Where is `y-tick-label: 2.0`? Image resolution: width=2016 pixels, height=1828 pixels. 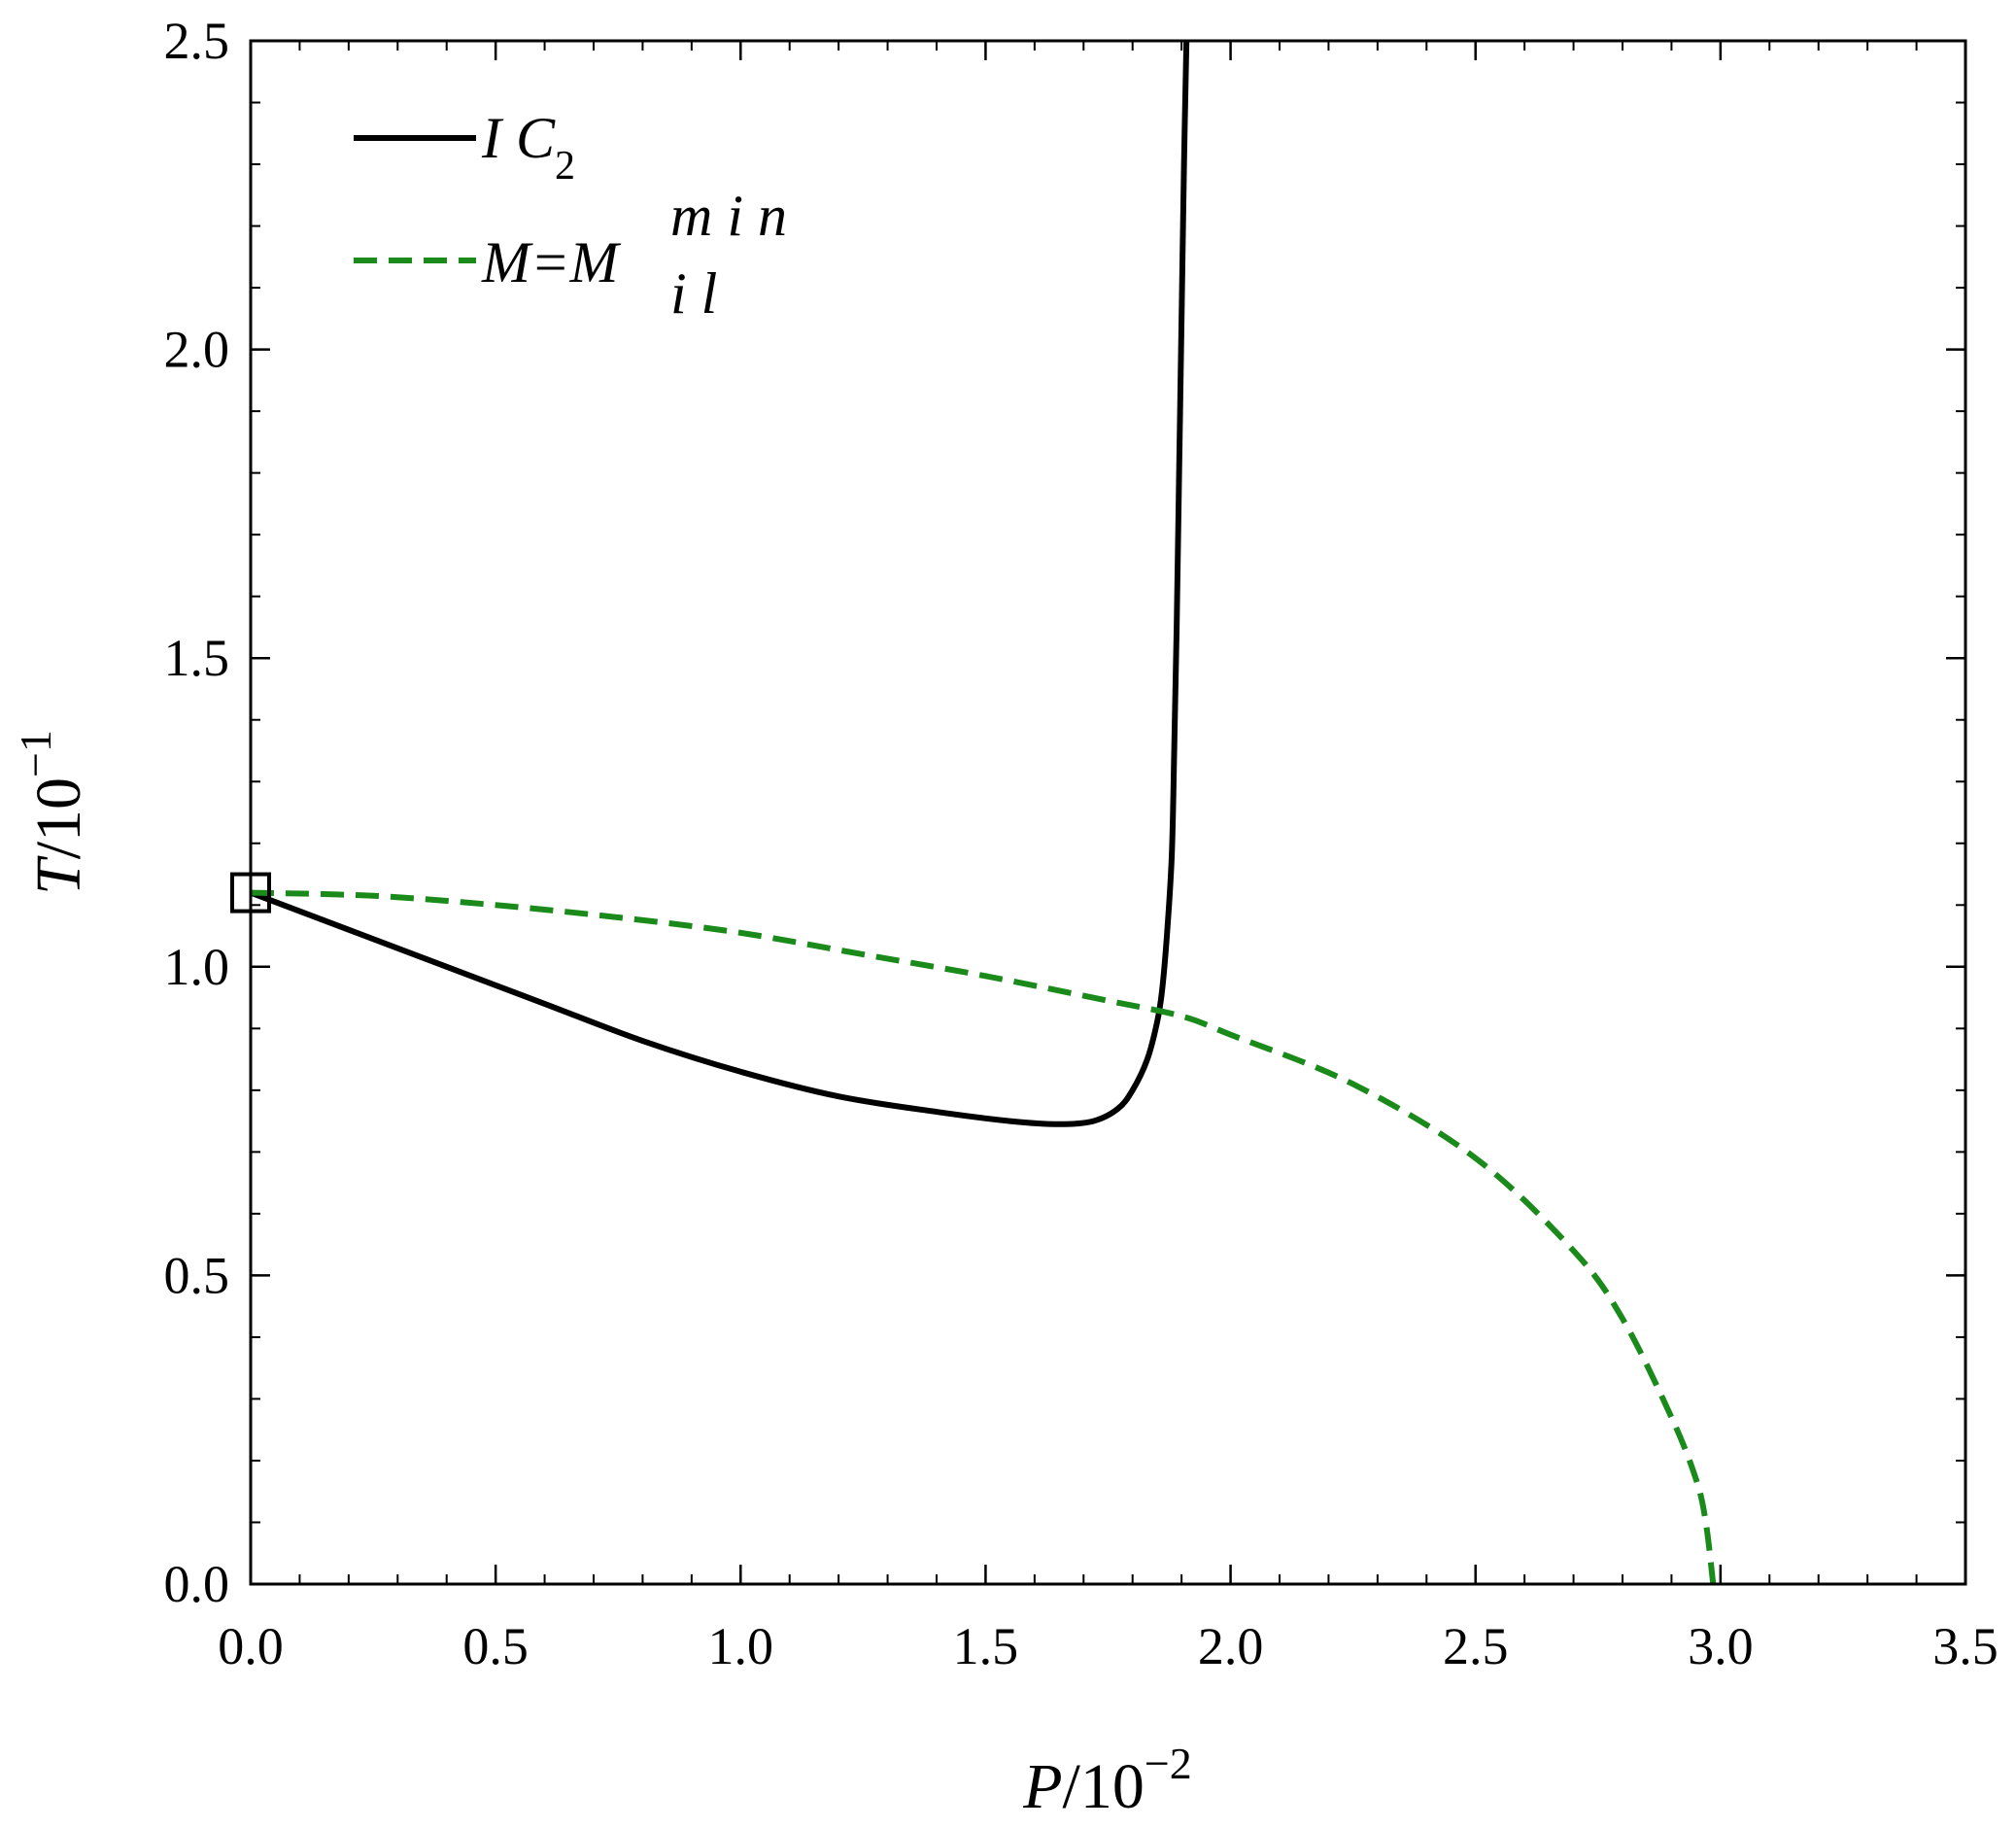
y-tick-label: 2.0 is located at coordinates (197, 350).